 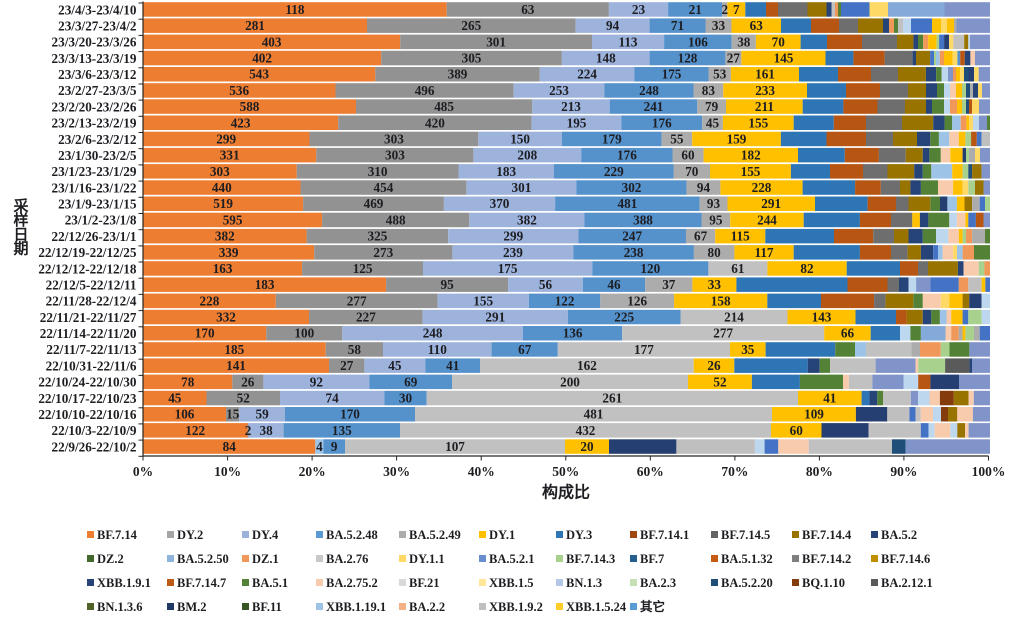 What do you see at coordinates (714, 203) in the screenshot?
I see `svg-text: 93` at bounding box center [714, 203].